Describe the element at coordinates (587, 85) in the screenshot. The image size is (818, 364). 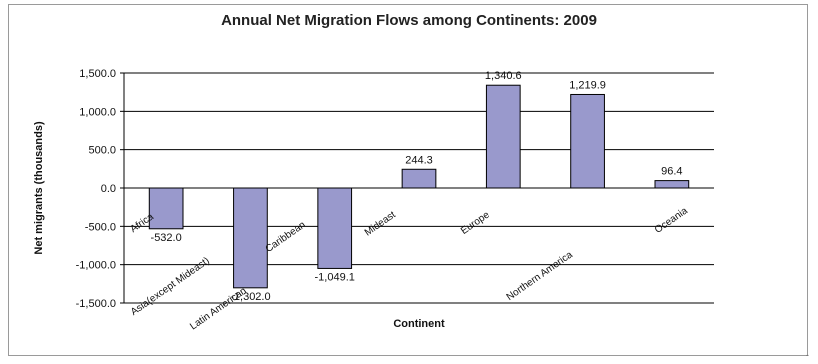
I see `data-label: 1,219.9` at that location.